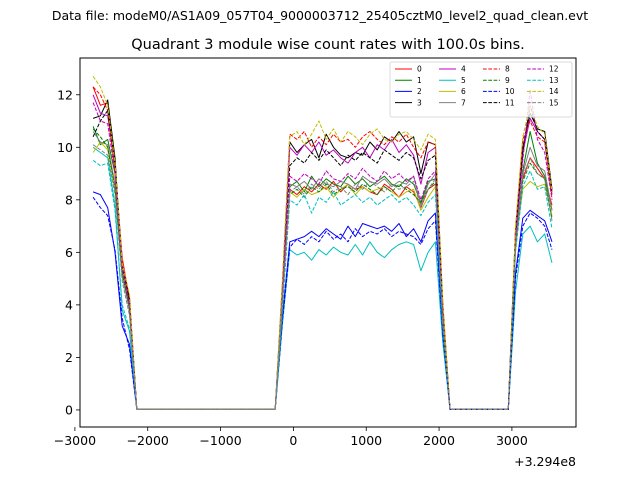  What do you see at coordinates (507, 69) in the screenshot?
I see `legend-label-8: 8` at bounding box center [507, 69].